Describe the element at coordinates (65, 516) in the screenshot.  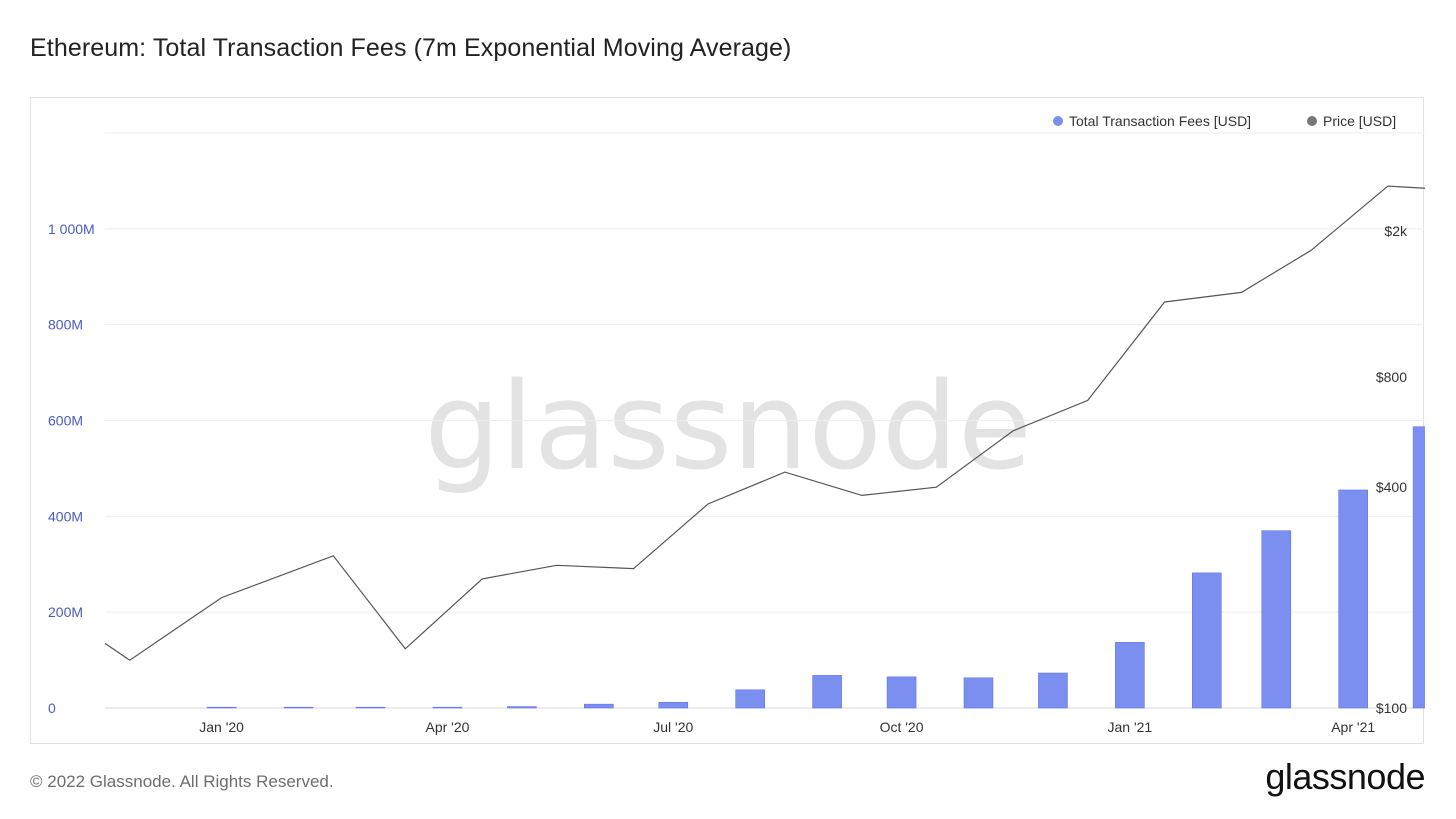
I see `y-left-tick-label: 400M` at that location.